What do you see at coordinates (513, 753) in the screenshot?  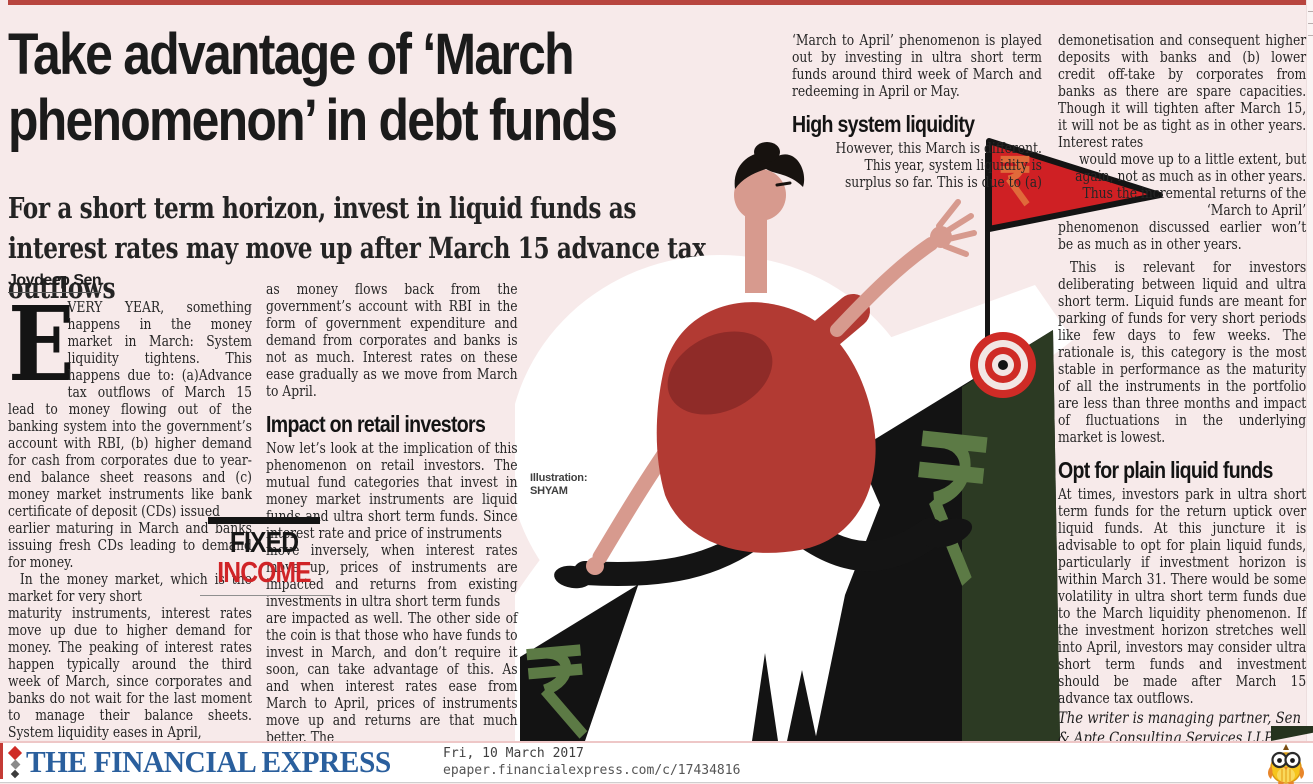 I see `date-text: Fri, 10 March 2017` at bounding box center [513, 753].